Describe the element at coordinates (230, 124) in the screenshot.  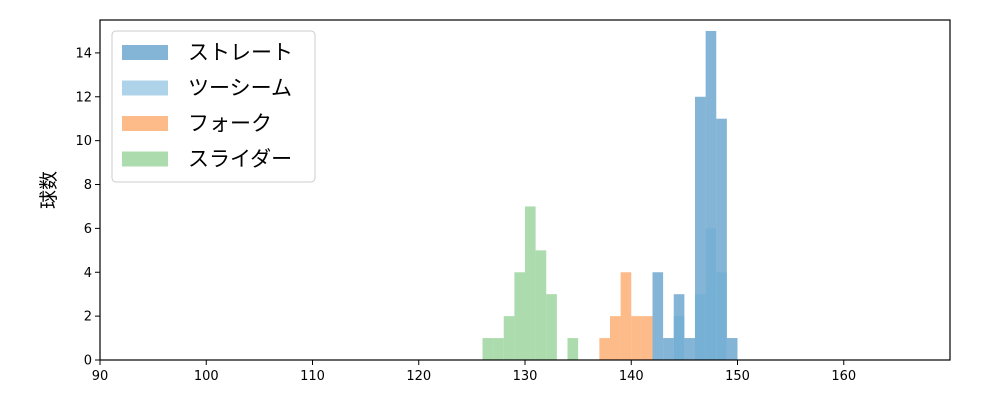
I see `legend-label-2: フォーク` at that location.